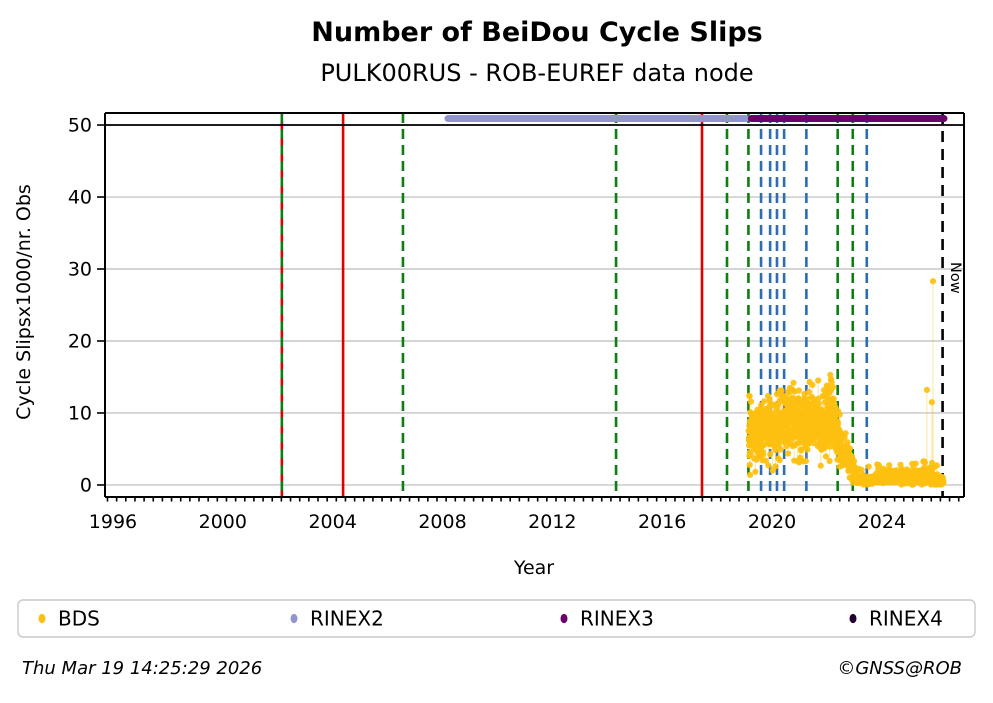  Describe the element at coordinates (536, 73) in the screenshot. I see `page-subtitle: PULK00RUS - ROB-EUREF data node` at that location.